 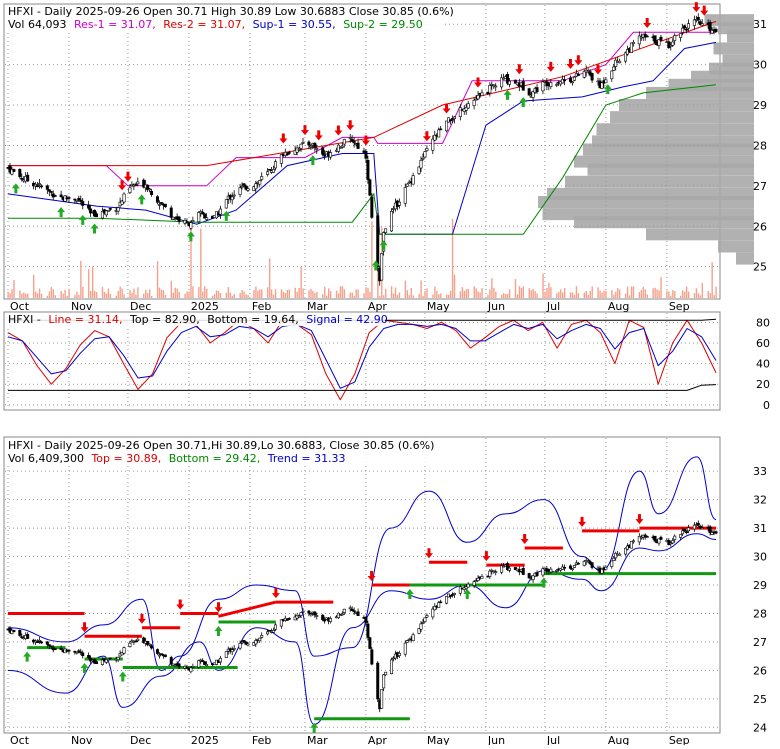 What do you see at coordinates (438, 306) in the screenshot?
I see `price-x-tick-label: May` at bounding box center [438, 306].